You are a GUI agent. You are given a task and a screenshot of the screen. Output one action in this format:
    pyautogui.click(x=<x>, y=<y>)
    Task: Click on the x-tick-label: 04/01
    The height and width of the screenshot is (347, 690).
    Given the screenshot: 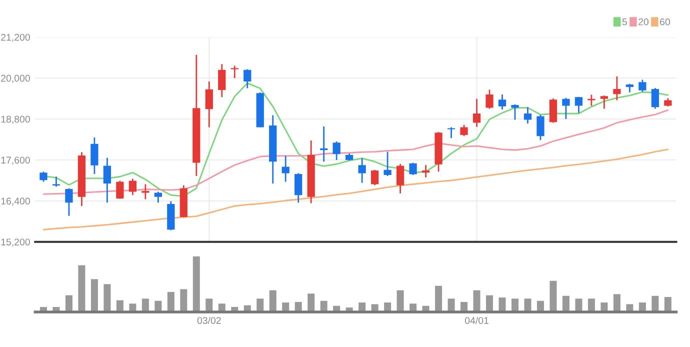 What is the action you would take?
    pyautogui.click(x=476, y=320)
    